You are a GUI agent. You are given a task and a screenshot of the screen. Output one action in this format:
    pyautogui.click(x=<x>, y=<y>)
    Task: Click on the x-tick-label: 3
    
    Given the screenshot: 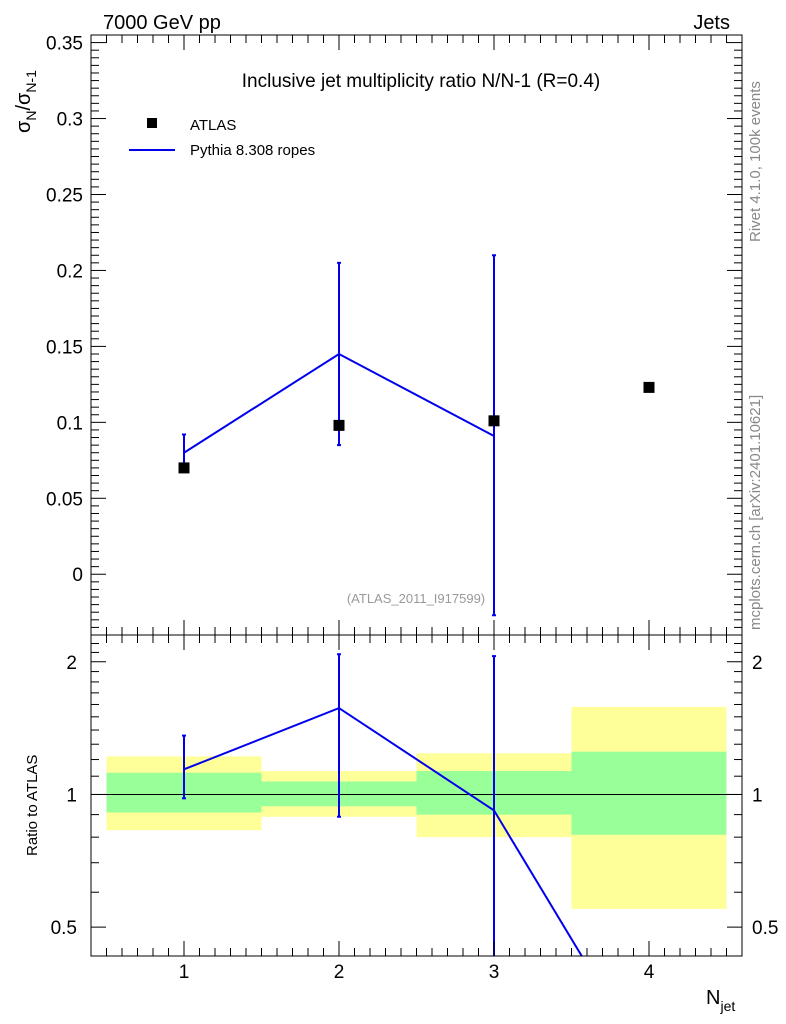 What is the action you would take?
    pyautogui.click(x=494, y=972)
    